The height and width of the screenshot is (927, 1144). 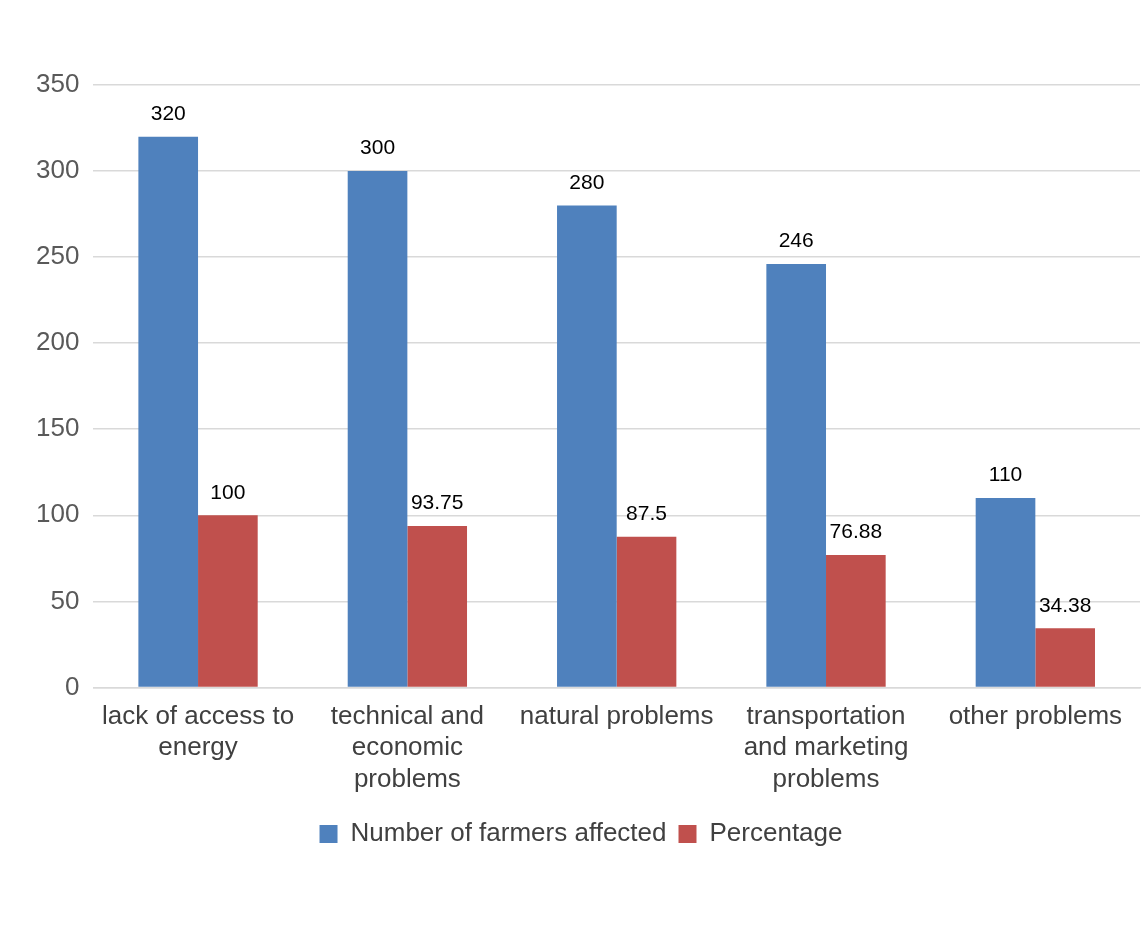 I want to click on data-label: 100, so click(x=228, y=491).